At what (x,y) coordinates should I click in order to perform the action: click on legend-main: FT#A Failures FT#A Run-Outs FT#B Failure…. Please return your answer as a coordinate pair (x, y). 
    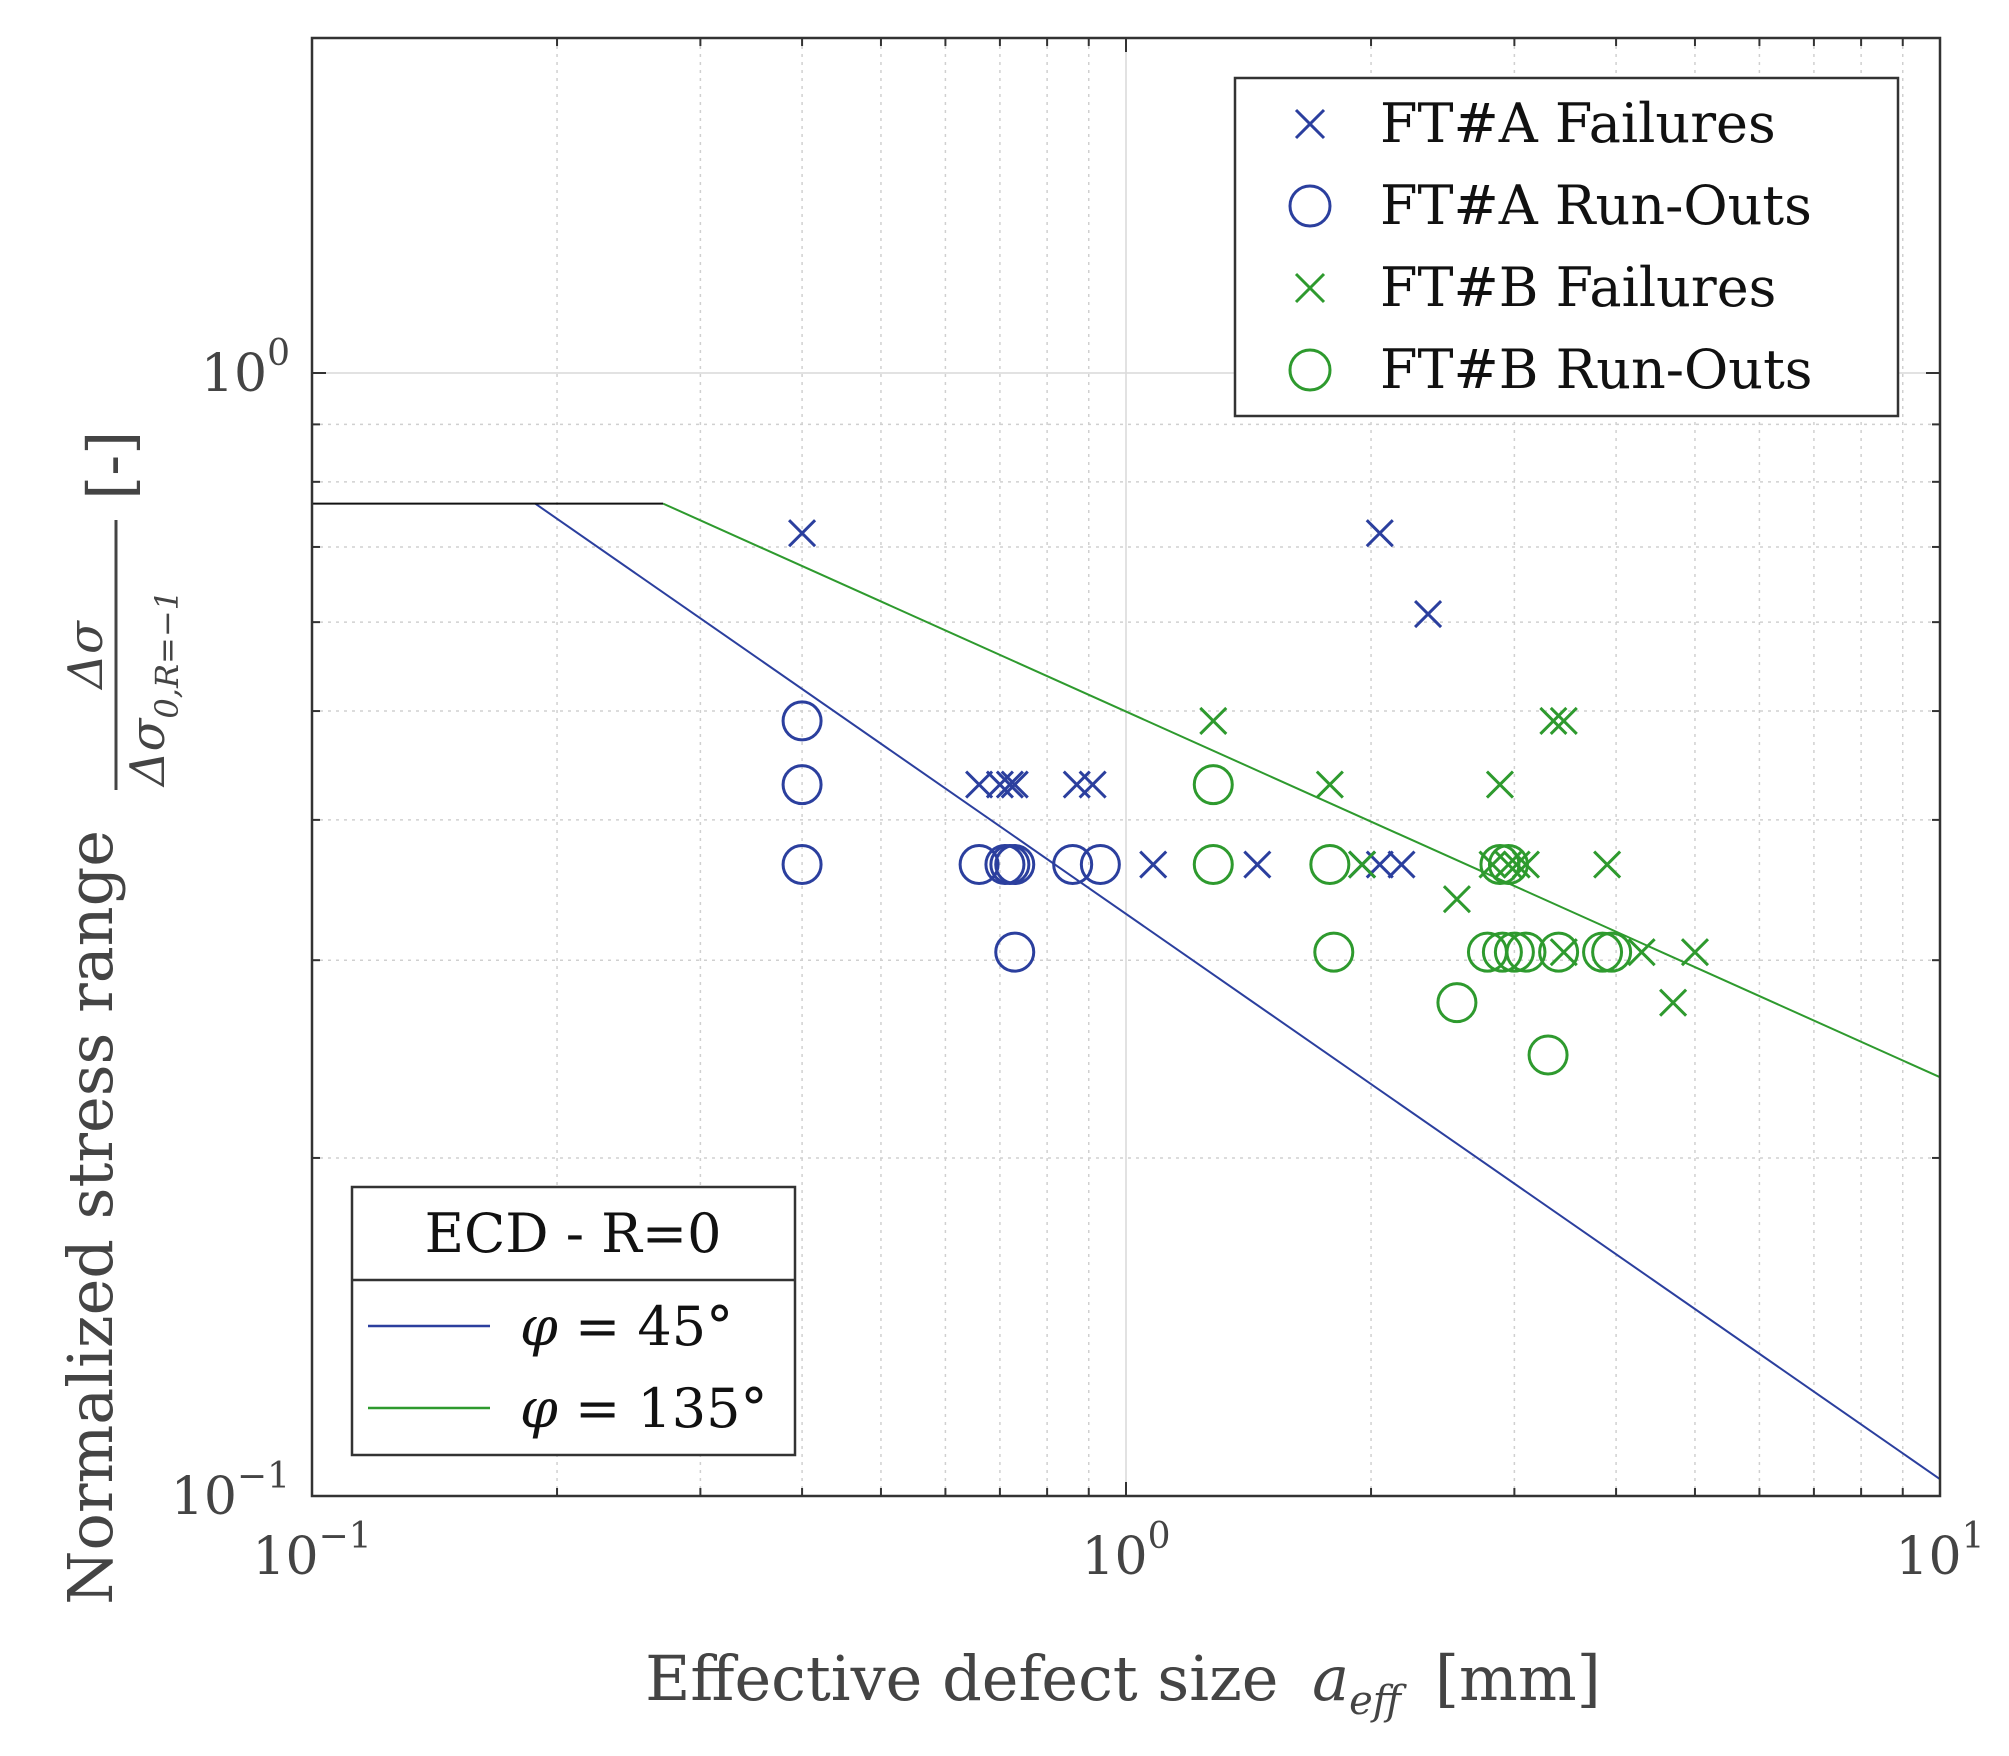
    Looking at the image, I should click on (1566, 247).